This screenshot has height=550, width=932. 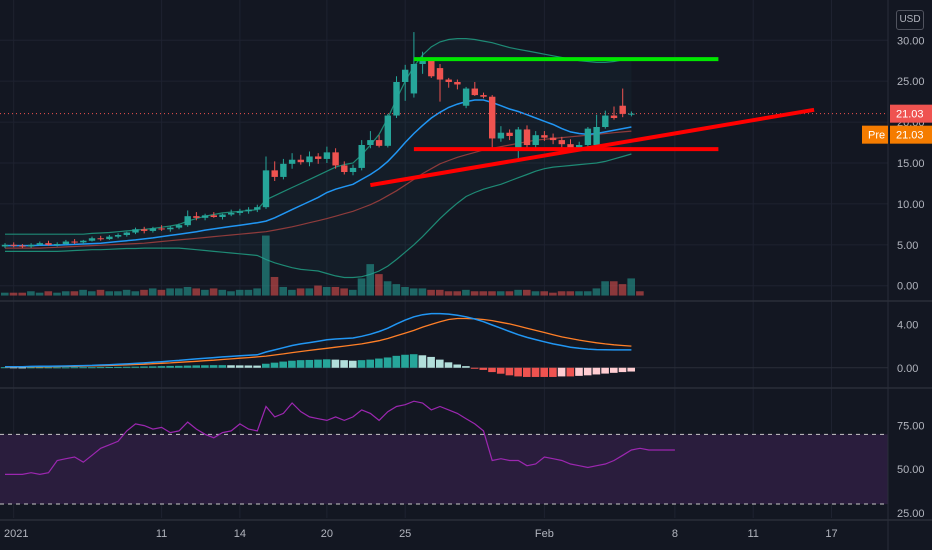 What do you see at coordinates (910, 20) in the screenshot?
I see `currency-button: USD` at bounding box center [910, 20].